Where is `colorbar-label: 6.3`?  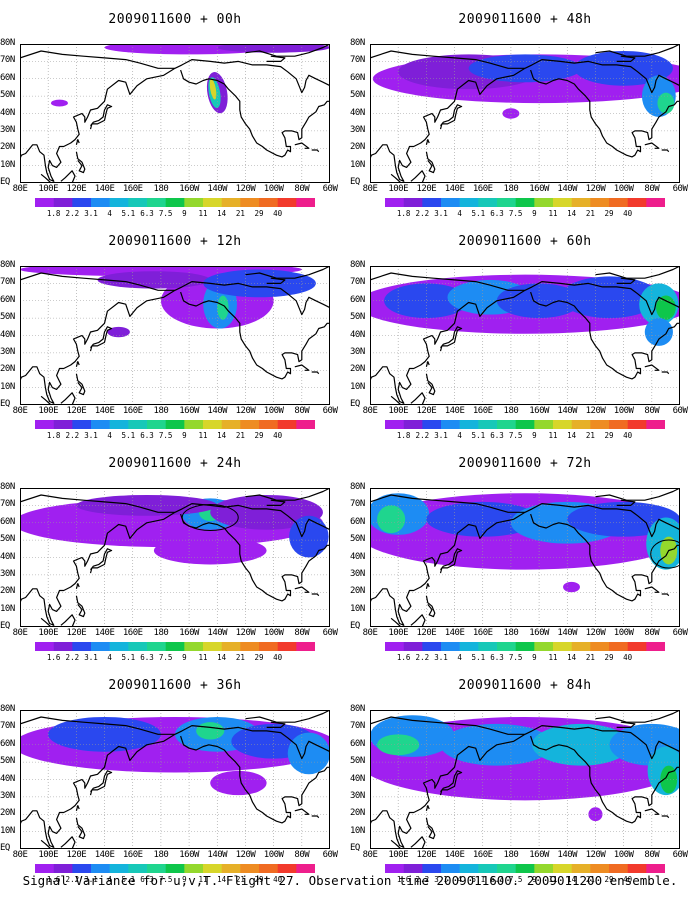
colorbar-label: 6.3 is located at coordinates (497, 435).